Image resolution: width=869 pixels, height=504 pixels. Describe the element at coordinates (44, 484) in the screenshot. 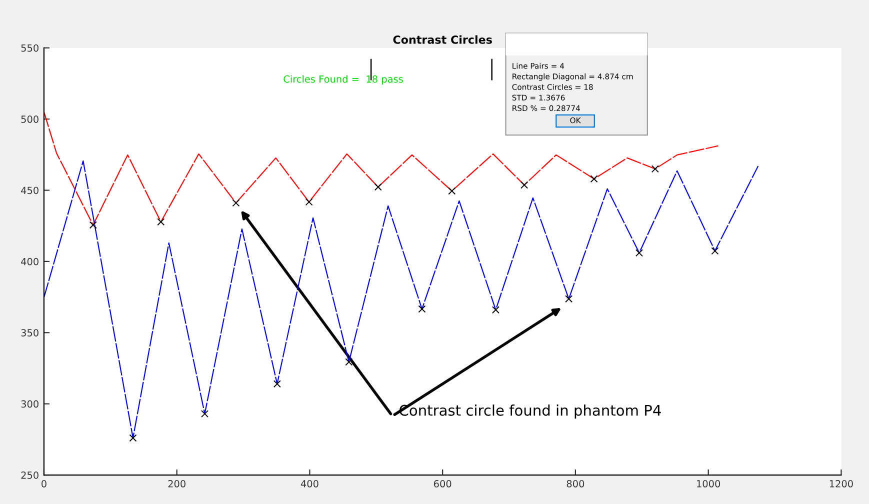

I see `x-tick-label: 0` at that location.